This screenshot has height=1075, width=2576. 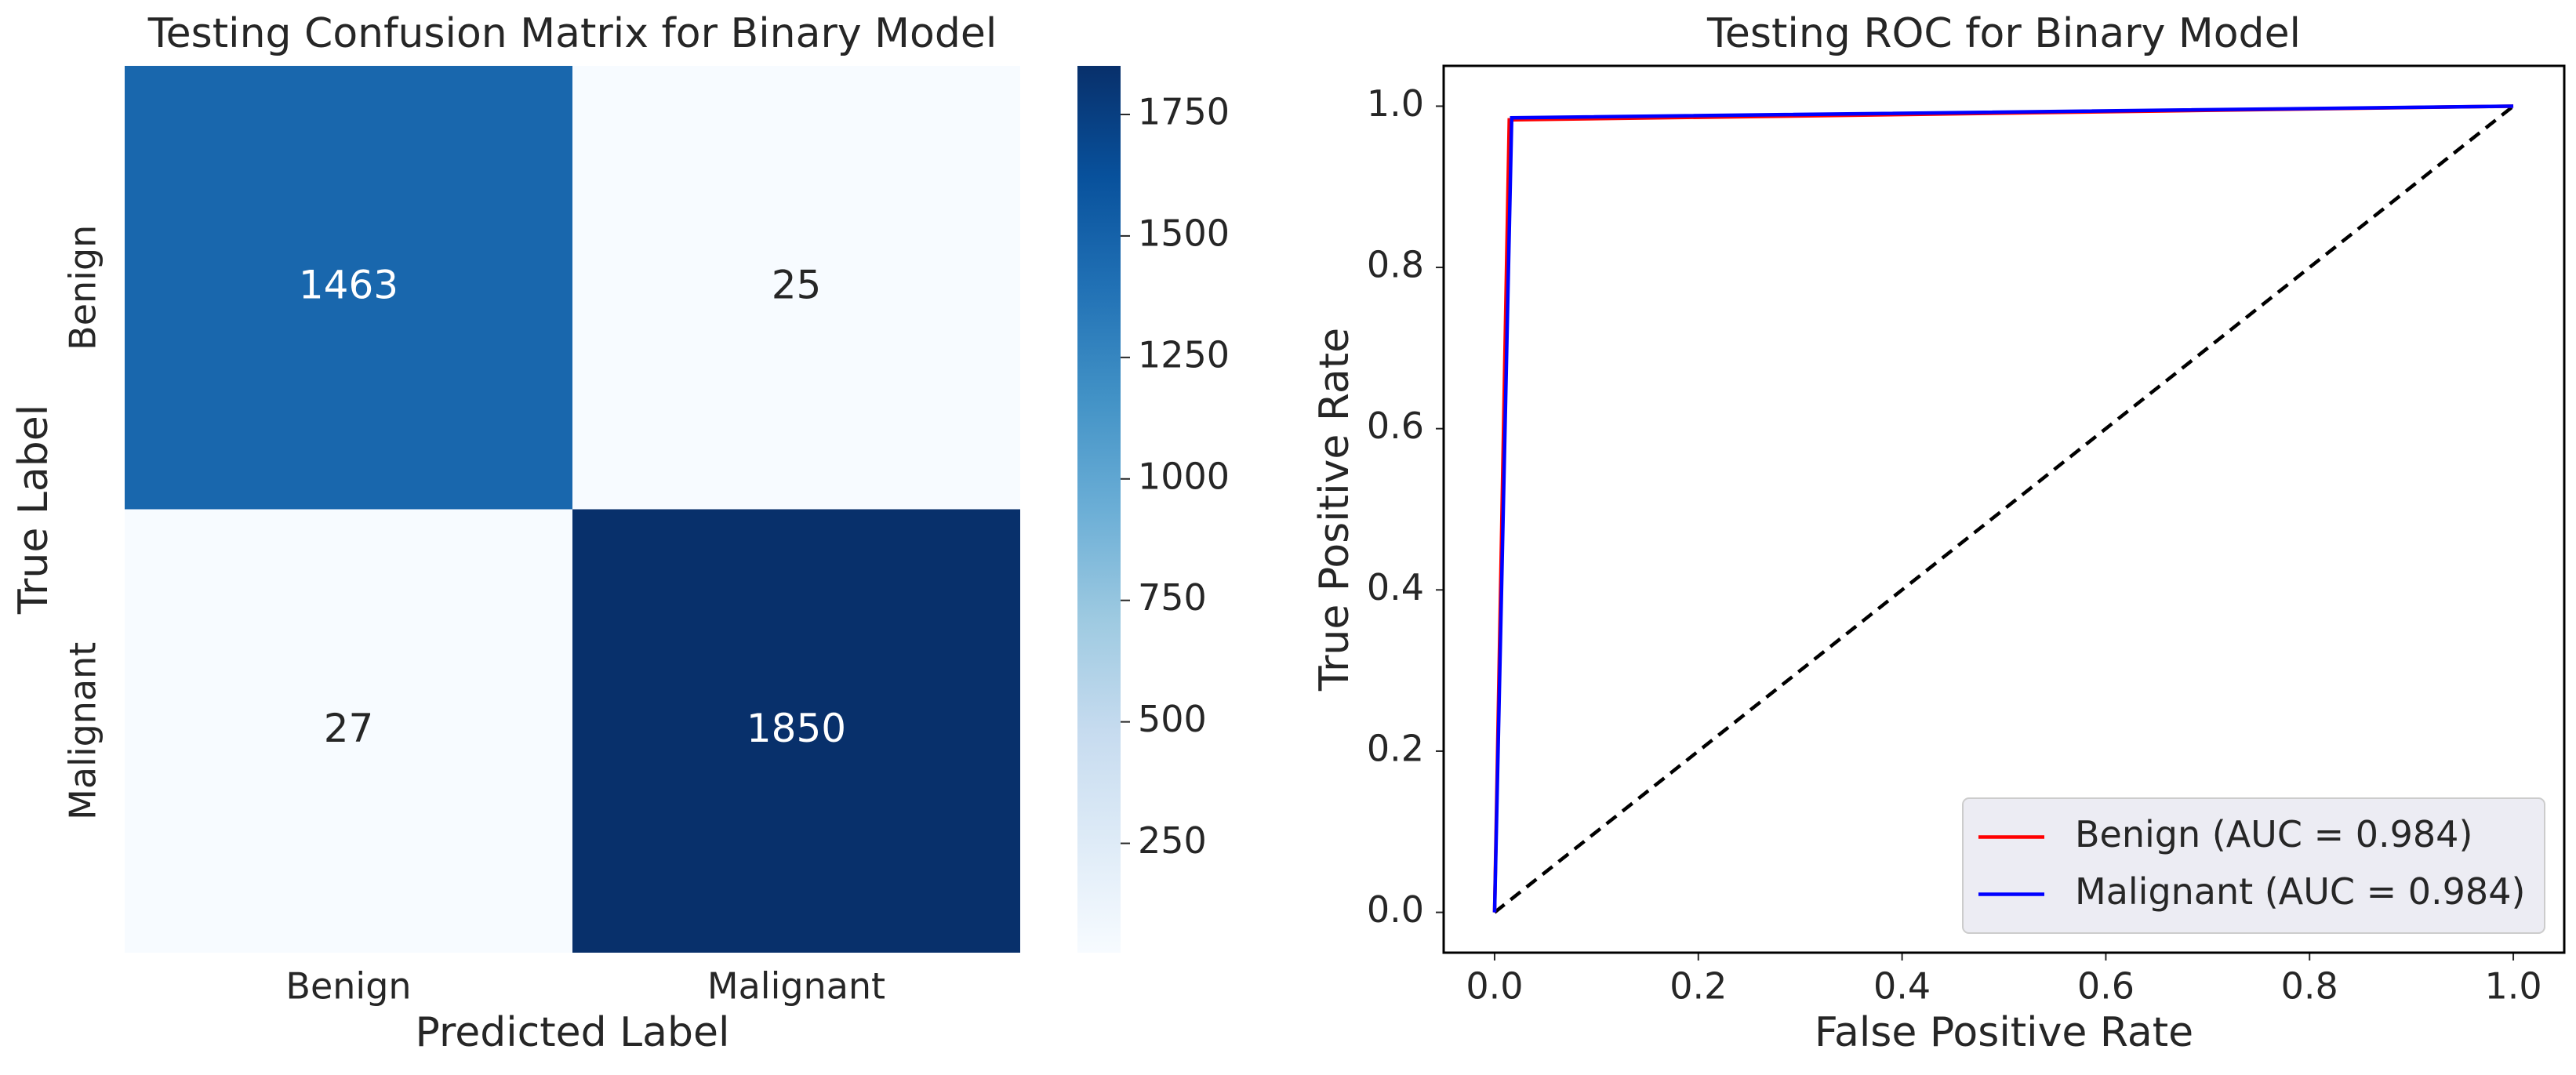 I want to click on x-tick-label: 0.2, so click(x=1698, y=986).